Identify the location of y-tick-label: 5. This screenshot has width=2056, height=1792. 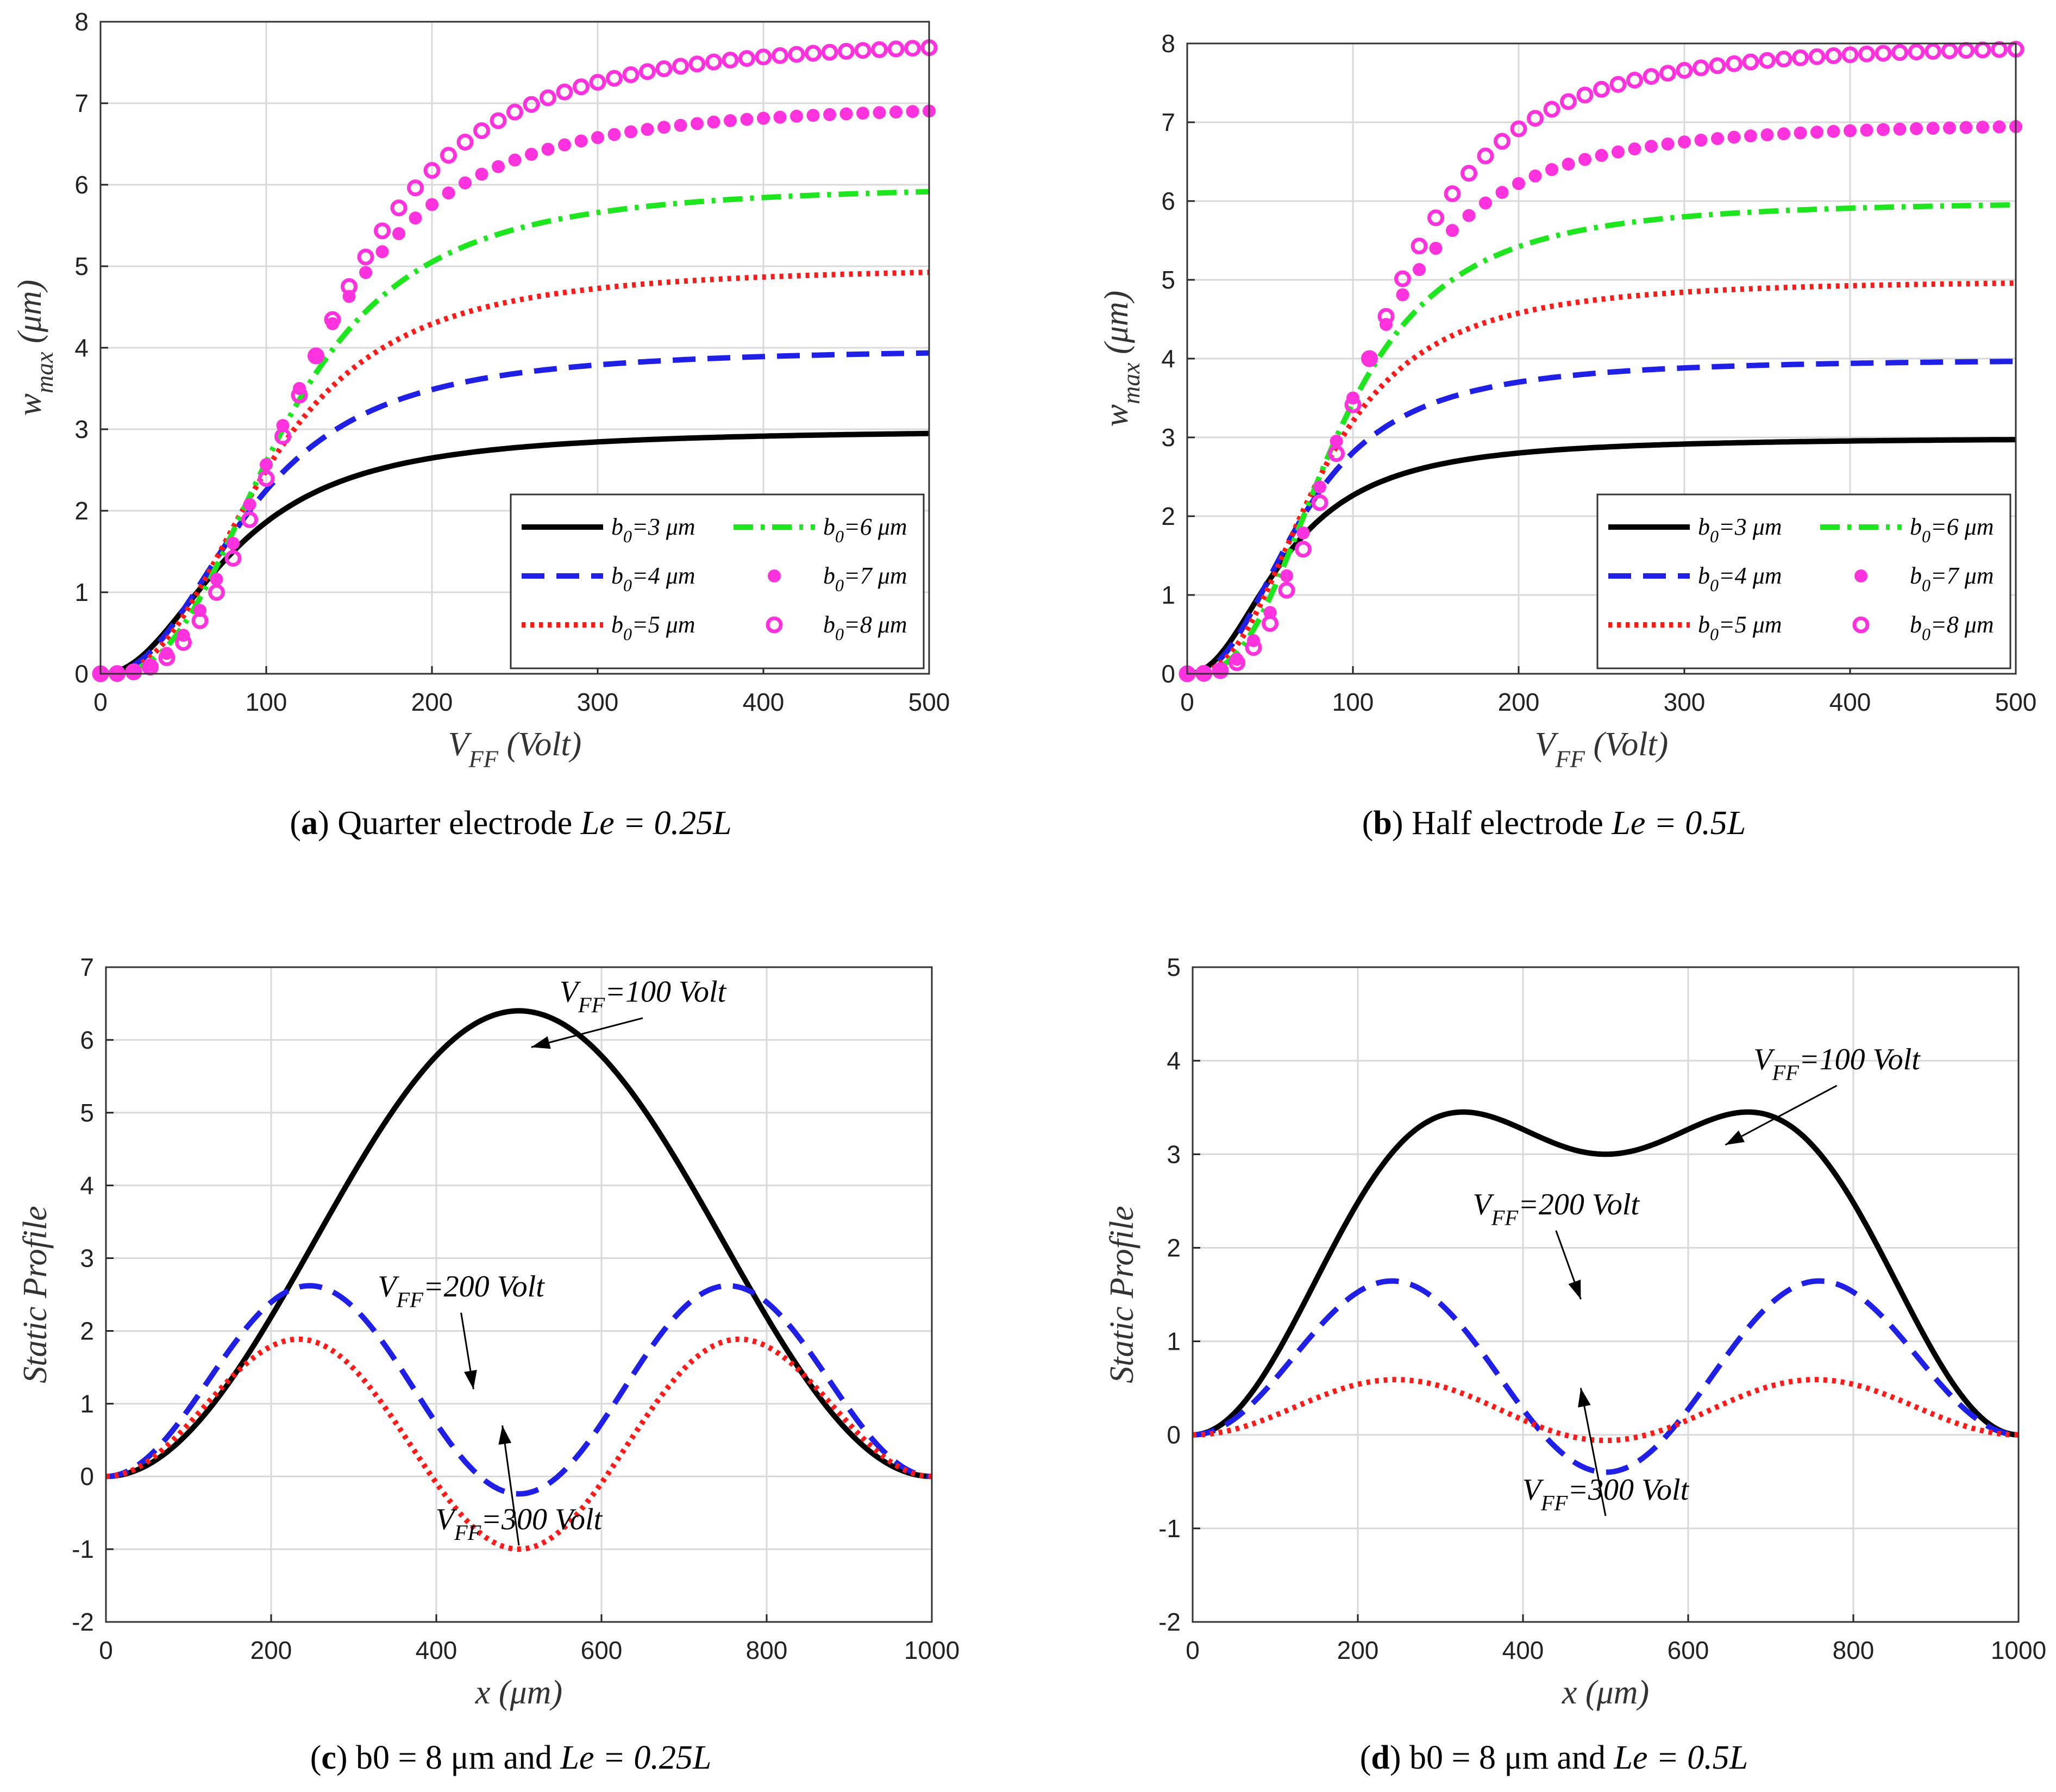
(1168, 280).